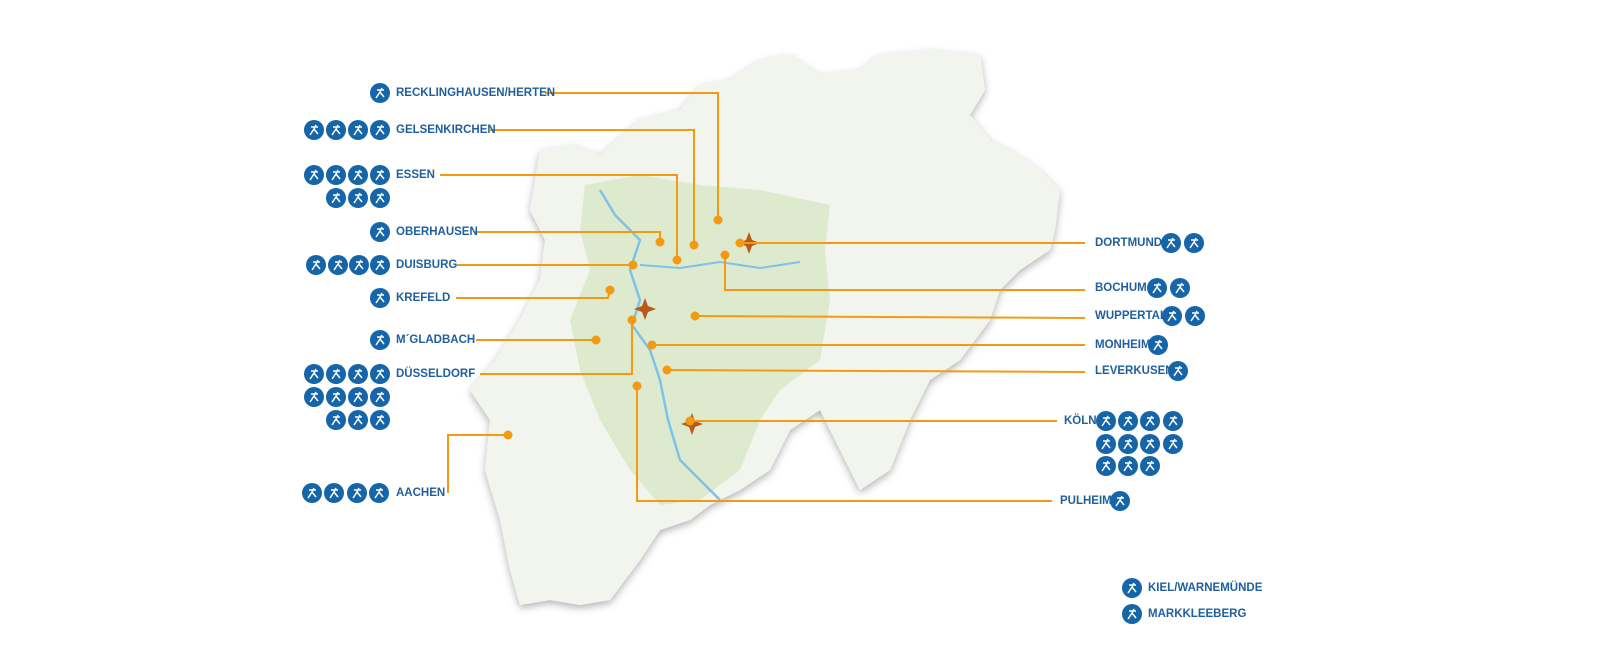 The width and height of the screenshot is (1600, 662). What do you see at coordinates (435, 373) in the screenshot?
I see `city-label: DÜSSELDORF` at bounding box center [435, 373].